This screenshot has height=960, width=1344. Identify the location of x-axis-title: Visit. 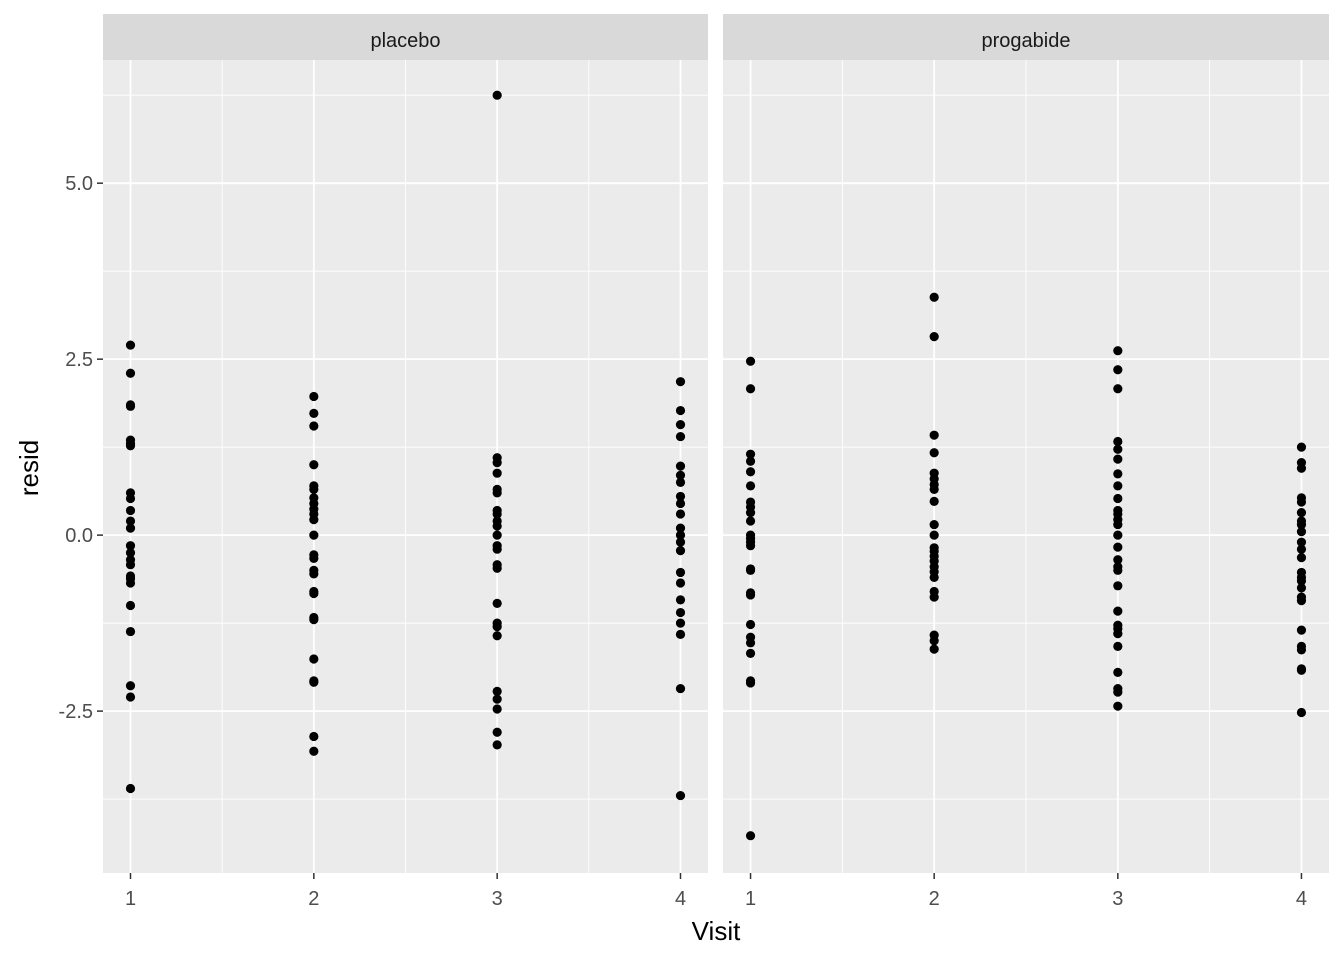
(716, 931).